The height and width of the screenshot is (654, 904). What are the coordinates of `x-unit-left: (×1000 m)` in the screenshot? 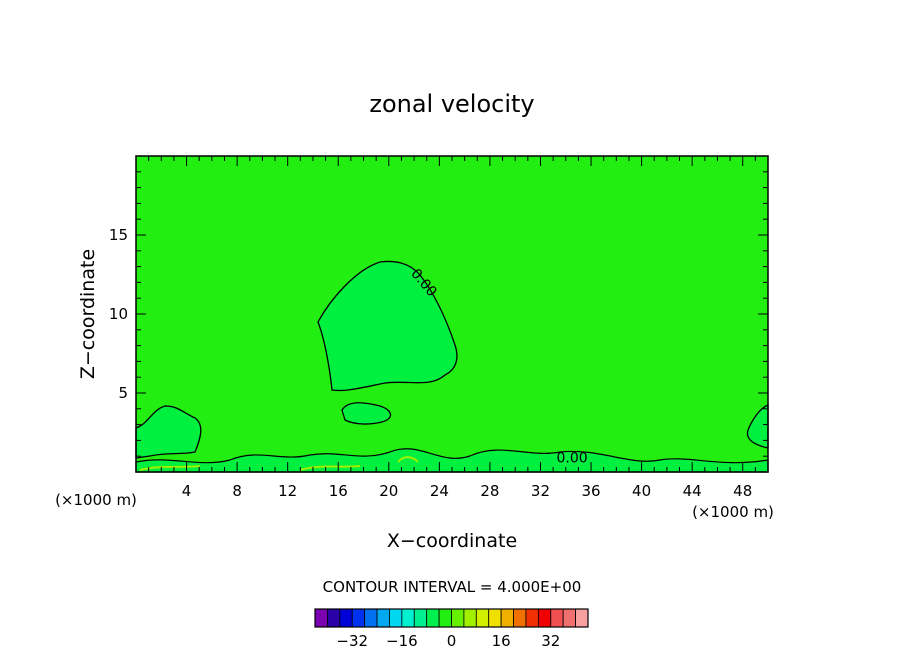 It's located at (96, 500).